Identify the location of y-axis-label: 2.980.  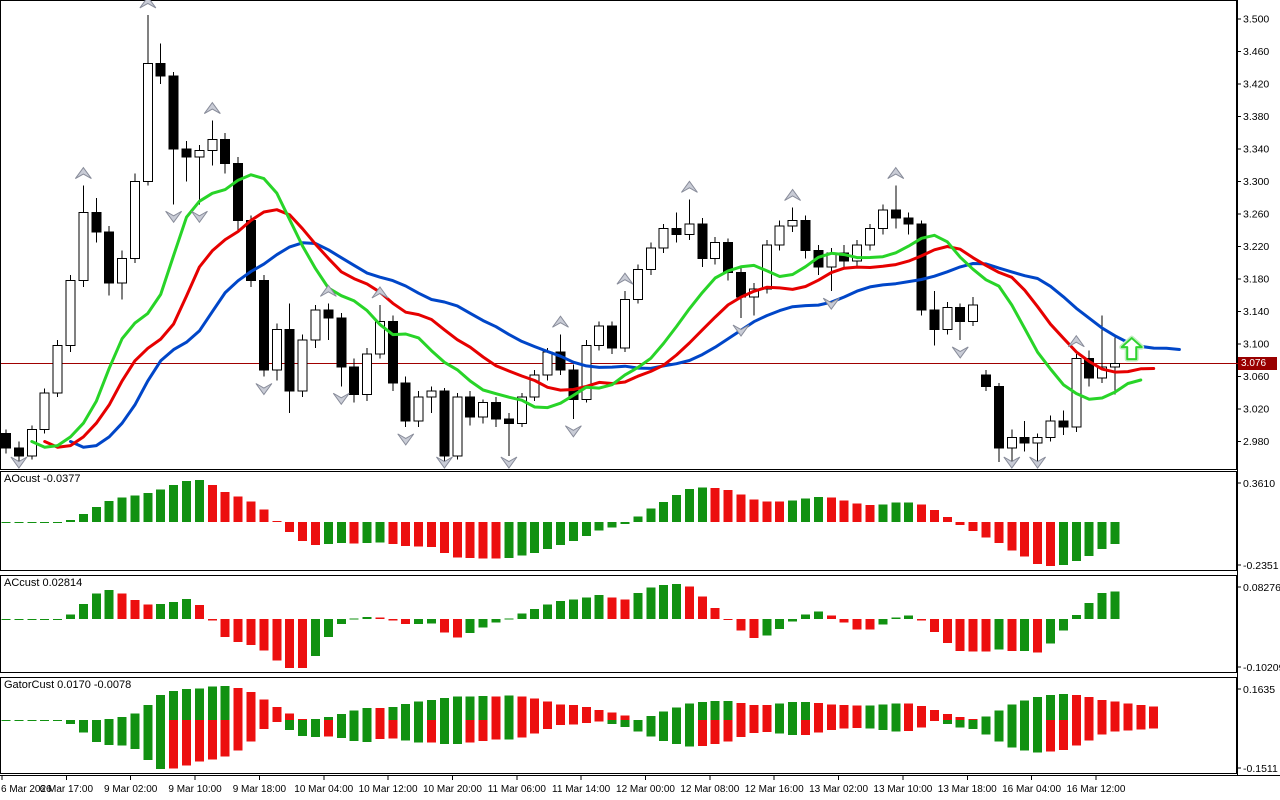
(1256, 442).